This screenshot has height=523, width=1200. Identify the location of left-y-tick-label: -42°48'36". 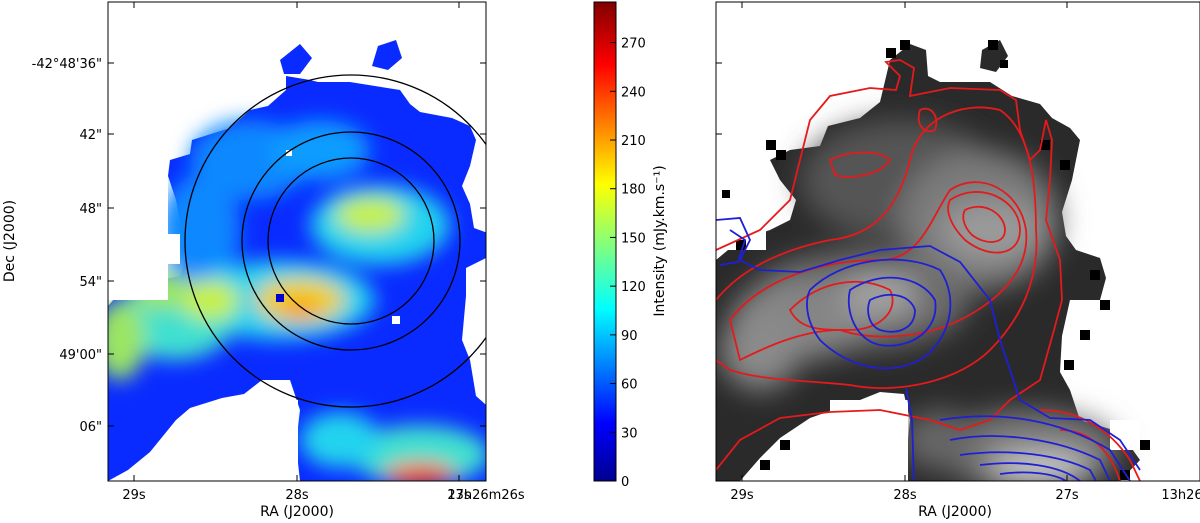
(67, 64).